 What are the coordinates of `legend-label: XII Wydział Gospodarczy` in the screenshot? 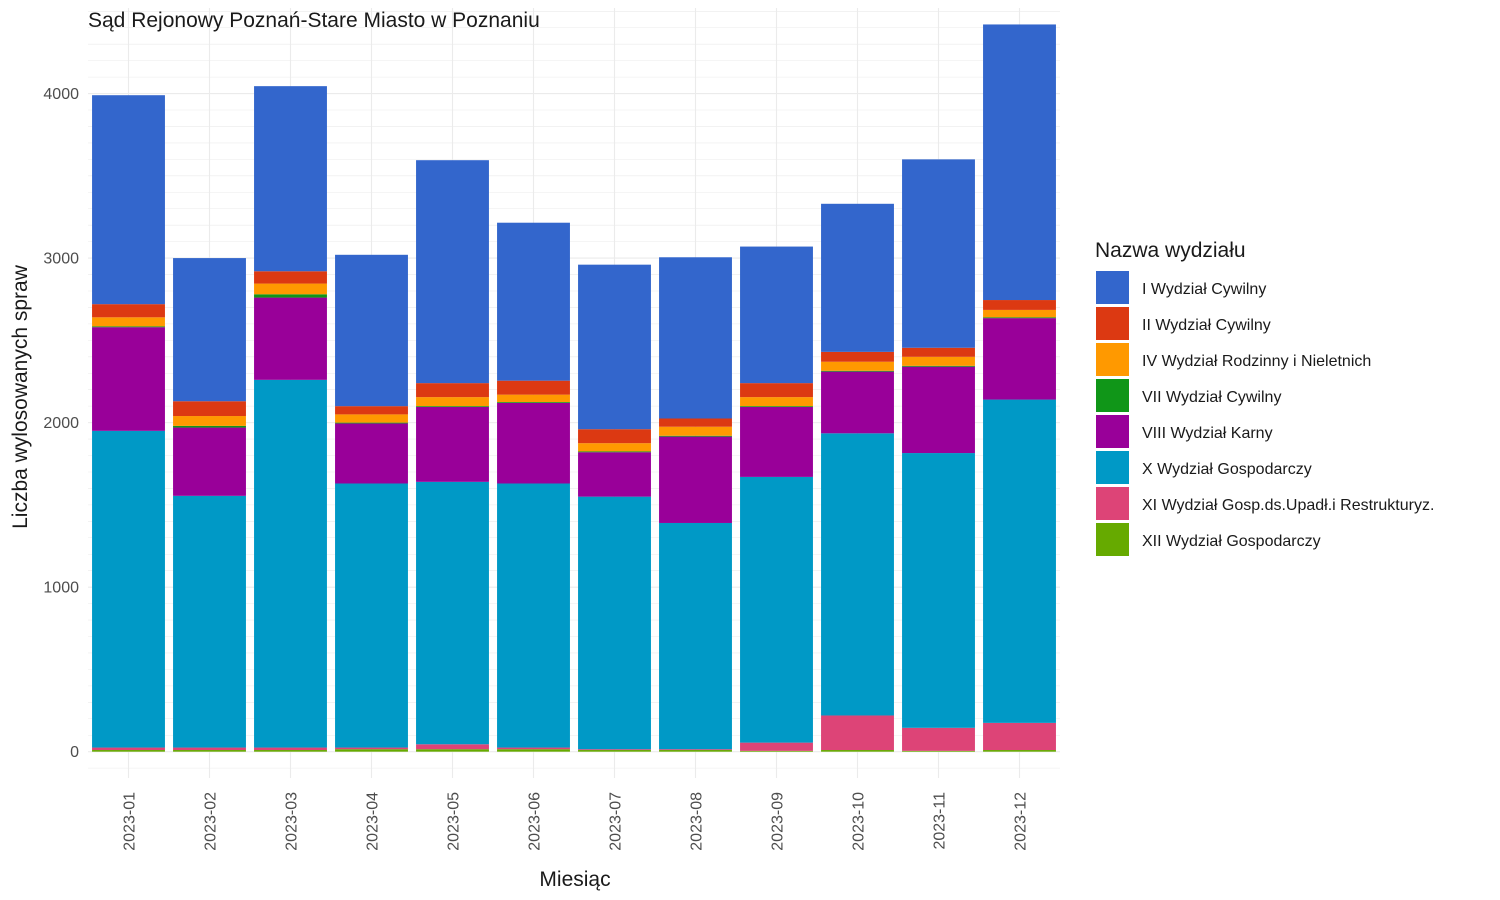 It's located at (1231, 541).